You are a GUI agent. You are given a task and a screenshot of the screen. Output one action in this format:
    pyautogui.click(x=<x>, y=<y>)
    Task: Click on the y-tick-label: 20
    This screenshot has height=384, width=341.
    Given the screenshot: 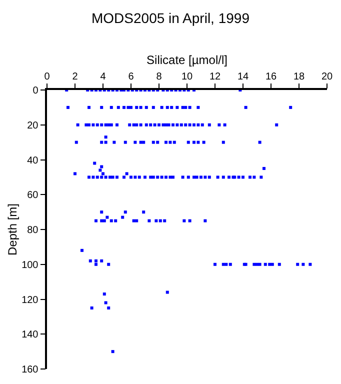 What is the action you would take?
    pyautogui.click(x=33, y=126)
    